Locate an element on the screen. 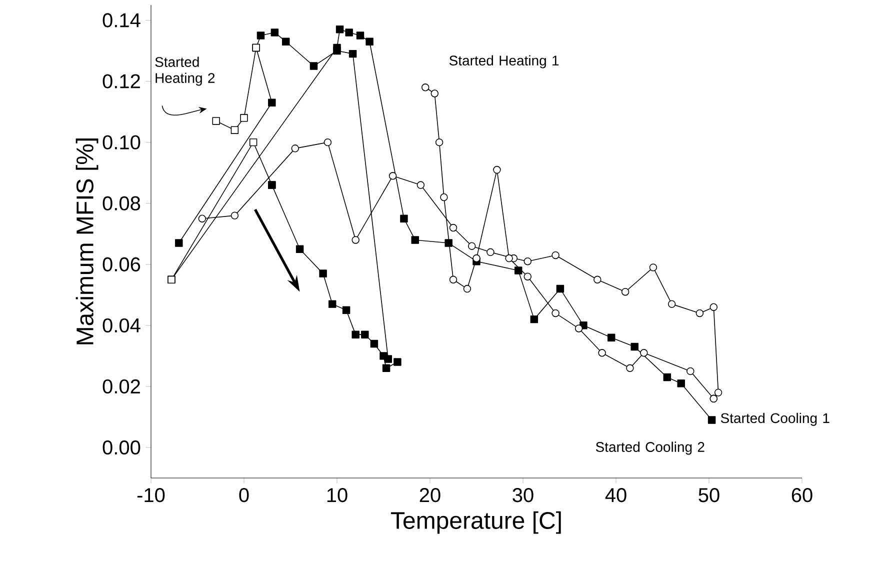 The height and width of the screenshot is (571, 885). x-tick-label: 0 is located at coordinates (244, 495).